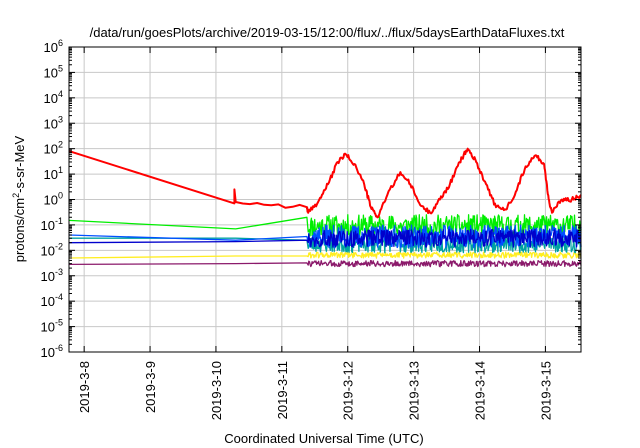  Describe the element at coordinates (84, 387) in the screenshot. I see `x-tick-label: 2019-3-8` at that location.